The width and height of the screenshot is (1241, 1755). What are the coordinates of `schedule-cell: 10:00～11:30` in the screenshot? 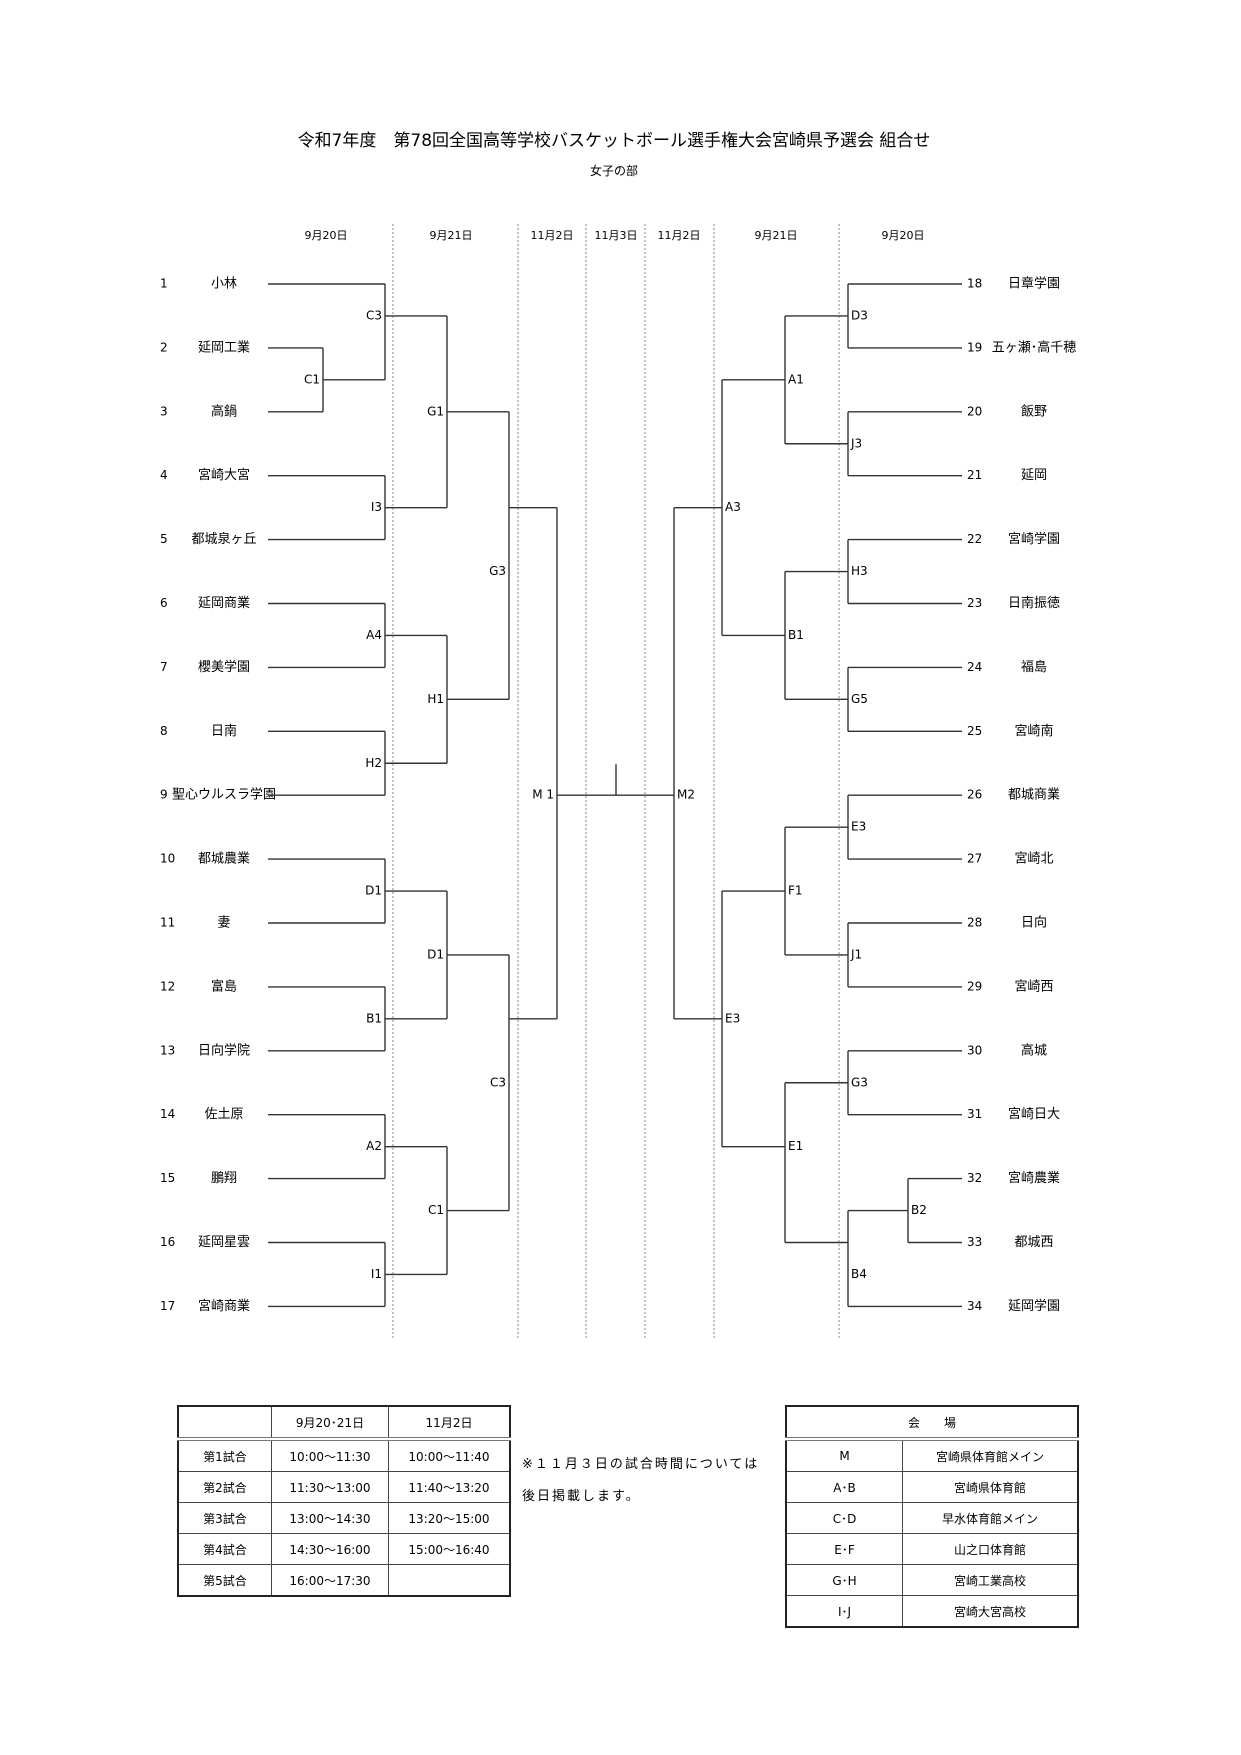 It's located at (330, 1455).